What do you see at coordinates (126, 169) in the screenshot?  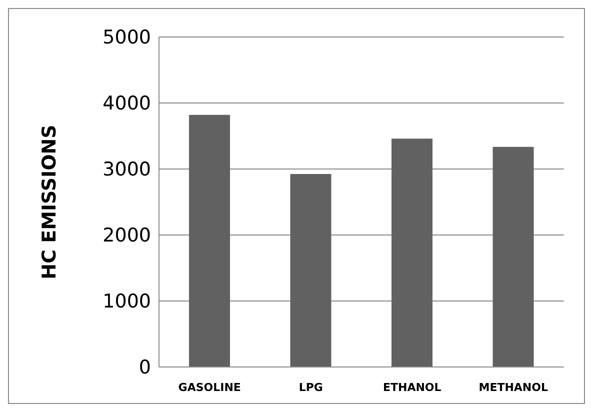 I see `y-tick-label: 3000` at bounding box center [126, 169].